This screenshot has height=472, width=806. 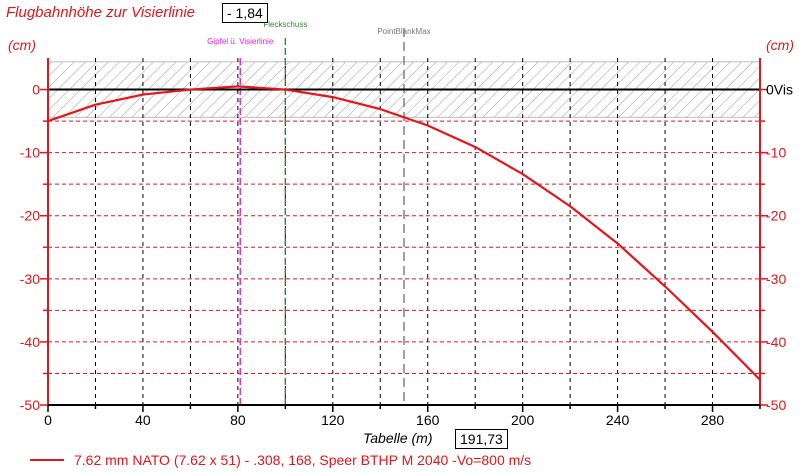 I want to click on x-tick-label: 240, so click(x=618, y=420).